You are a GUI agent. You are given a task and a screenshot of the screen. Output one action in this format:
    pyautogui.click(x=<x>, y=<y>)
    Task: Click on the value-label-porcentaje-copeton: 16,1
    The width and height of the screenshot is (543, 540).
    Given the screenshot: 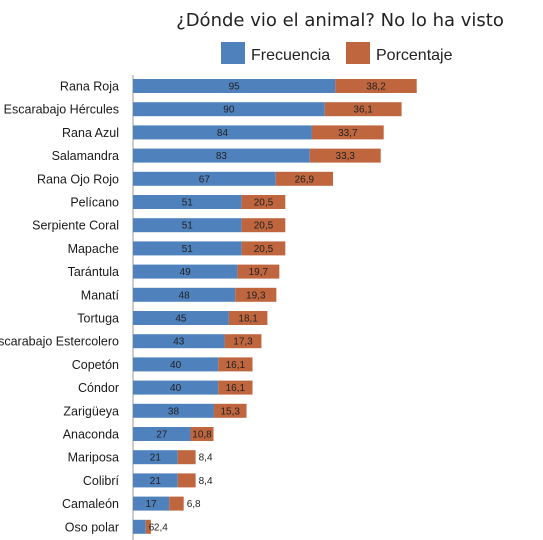 What is the action you would take?
    pyautogui.click(x=236, y=365)
    